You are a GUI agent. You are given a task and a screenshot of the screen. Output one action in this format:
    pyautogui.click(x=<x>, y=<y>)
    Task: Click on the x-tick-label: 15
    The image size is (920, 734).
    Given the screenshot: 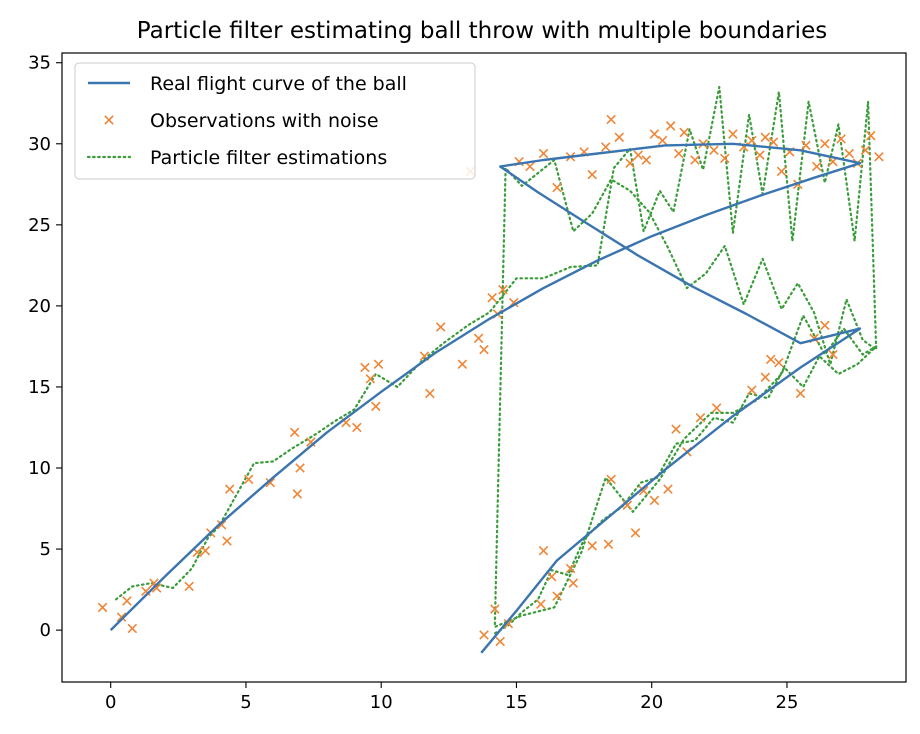 What is the action you would take?
    pyautogui.click(x=516, y=702)
    